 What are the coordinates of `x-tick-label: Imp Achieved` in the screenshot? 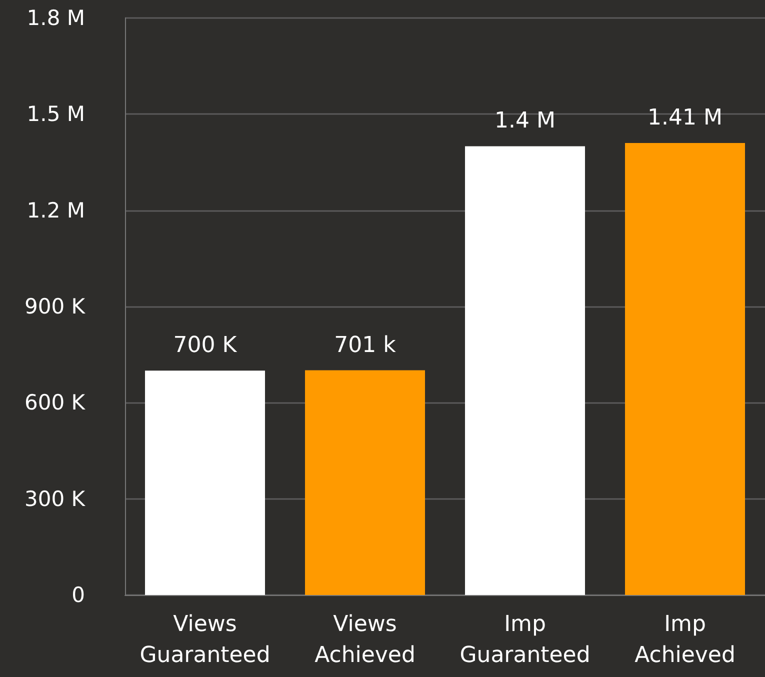 It's located at (685, 640).